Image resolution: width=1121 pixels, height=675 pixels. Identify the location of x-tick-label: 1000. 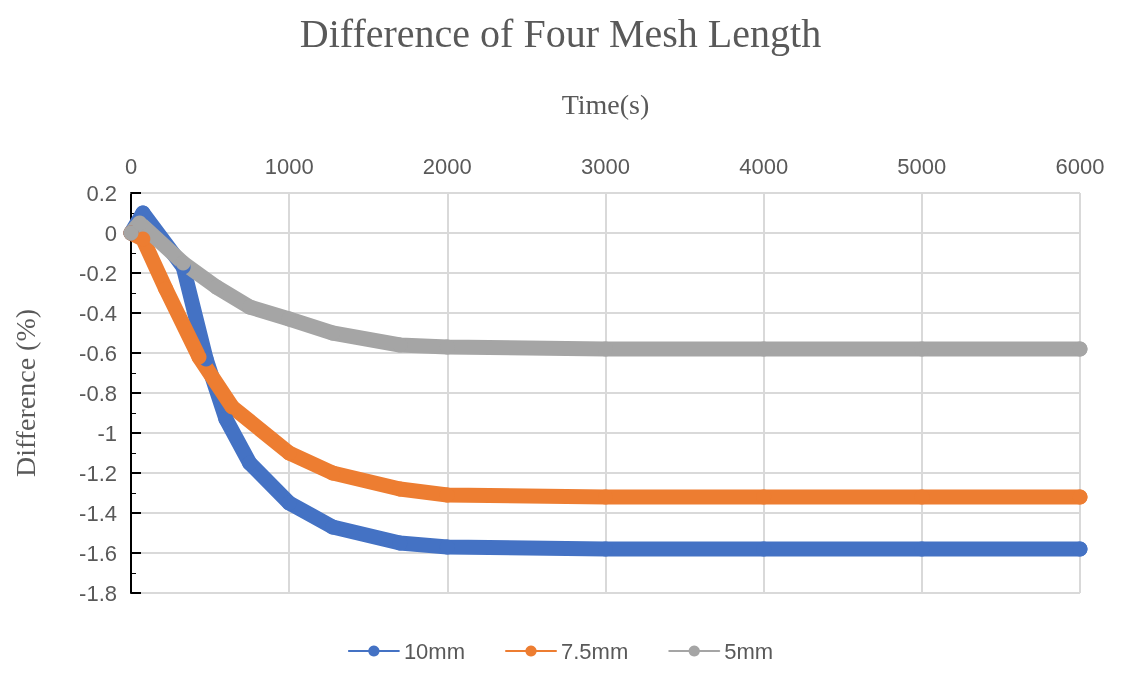
(289, 166).